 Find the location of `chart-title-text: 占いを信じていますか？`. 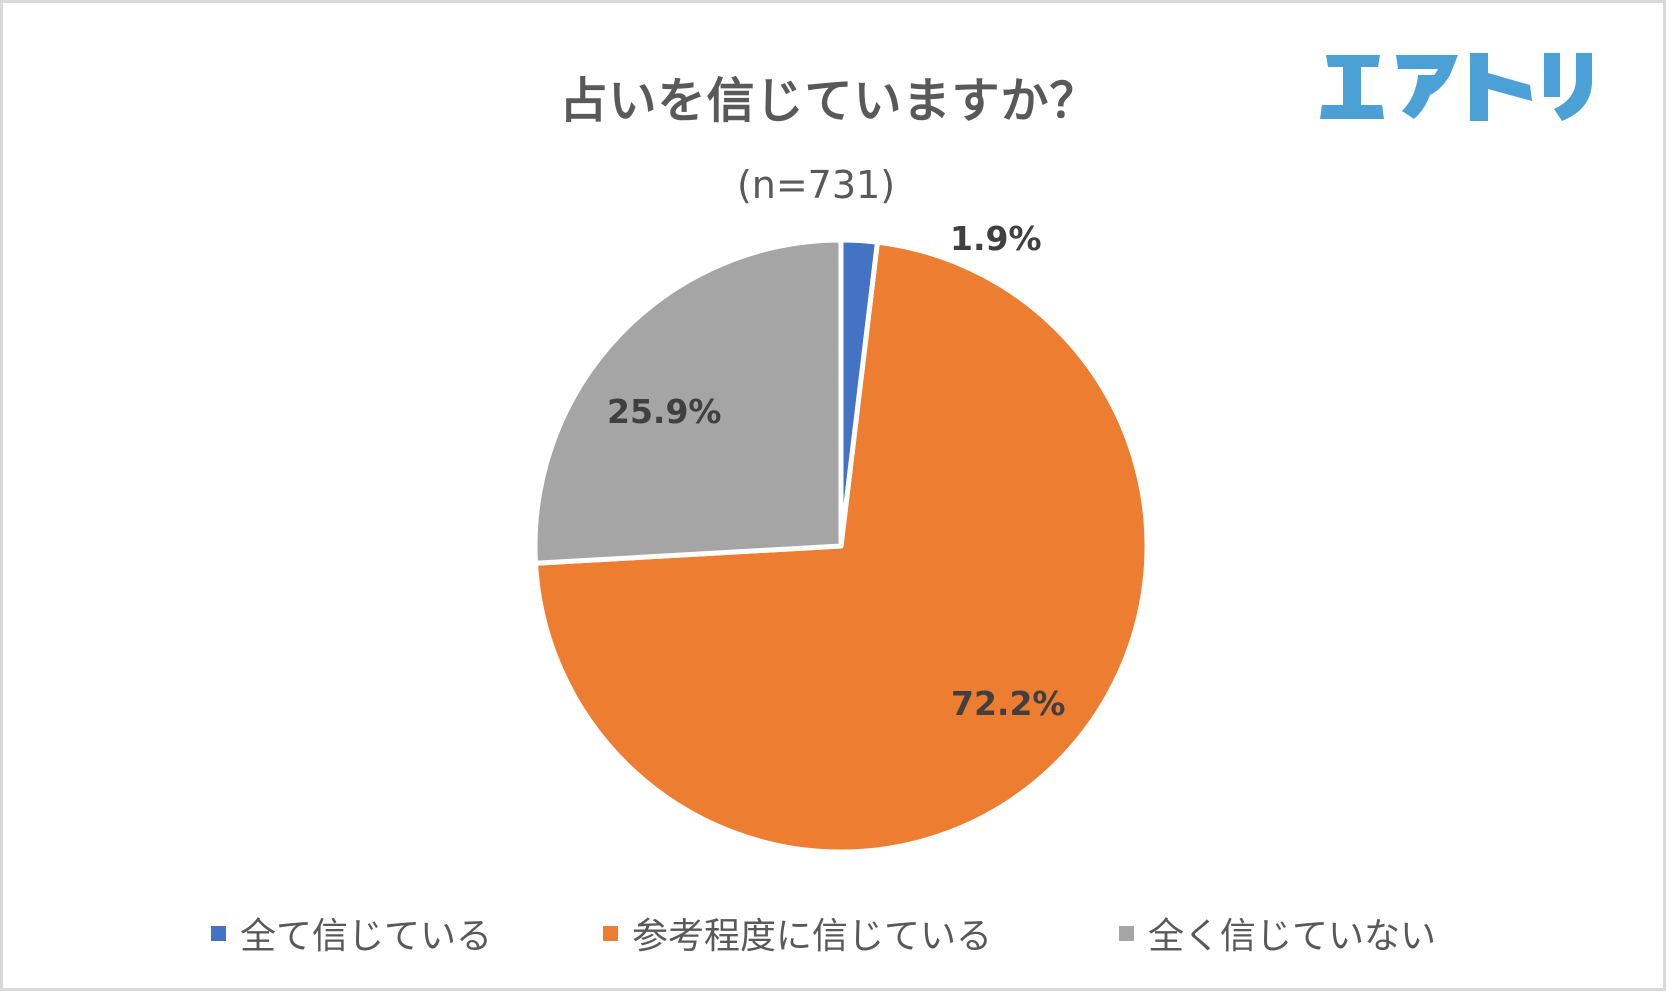

chart-title-text: 占いを信じていますか？ is located at coordinates (829, 101).